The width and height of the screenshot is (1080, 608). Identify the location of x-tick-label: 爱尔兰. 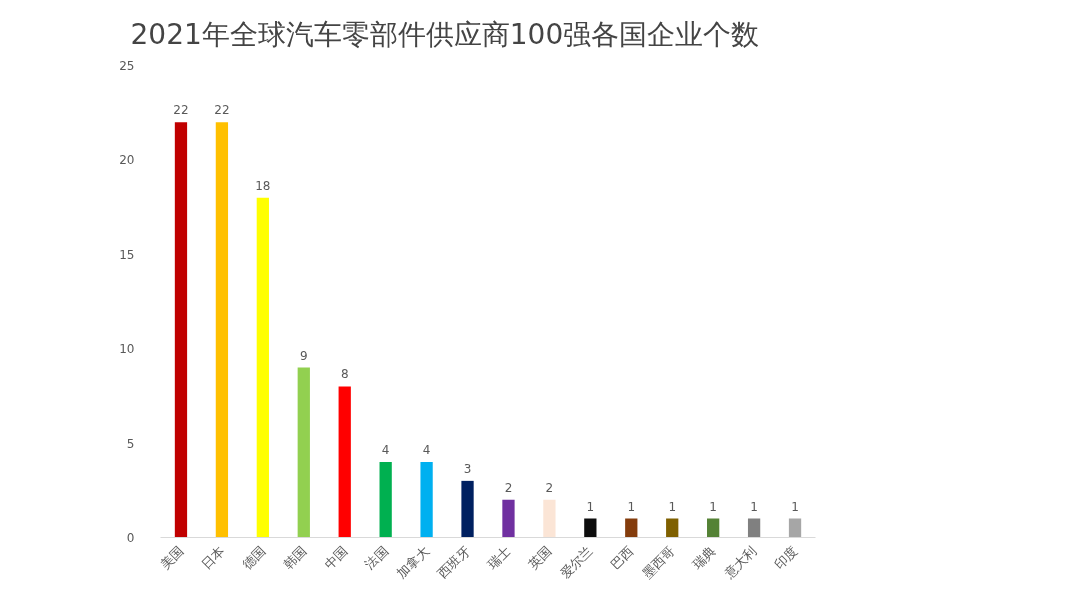
(576, 562).